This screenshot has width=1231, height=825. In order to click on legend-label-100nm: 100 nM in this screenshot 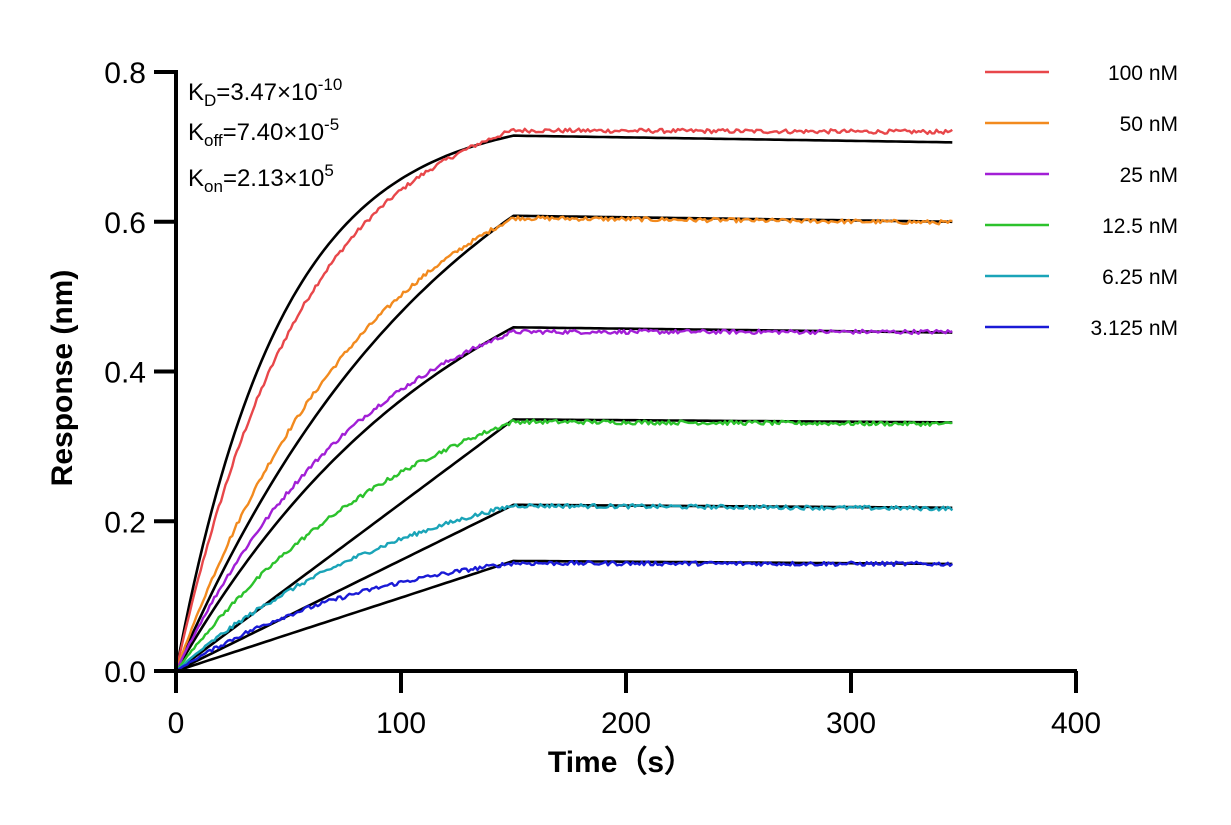, I will do `click(1143, 73)`.